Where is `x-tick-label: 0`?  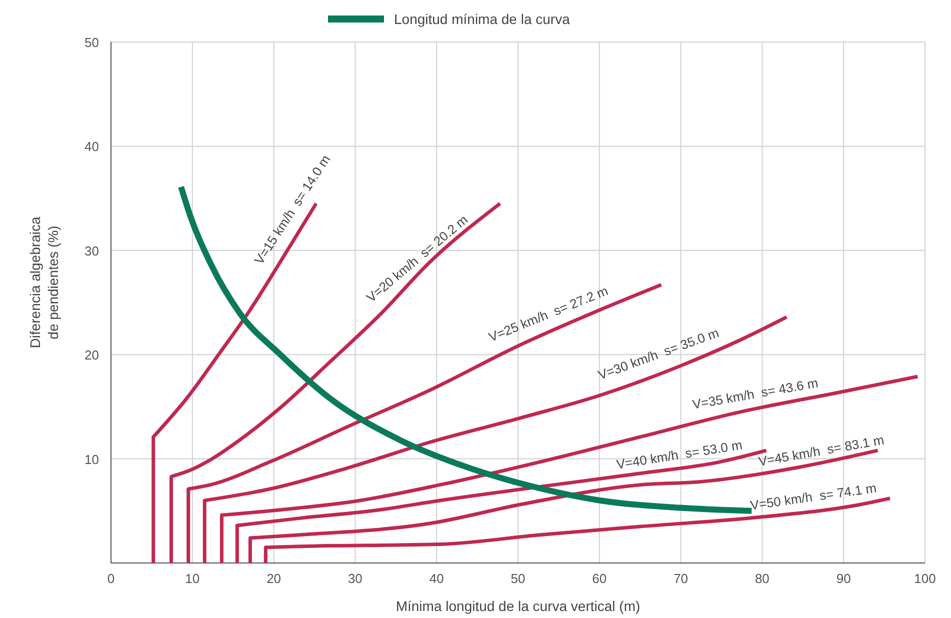 x-tick-label: 0 is located at coordinates (111, 578).